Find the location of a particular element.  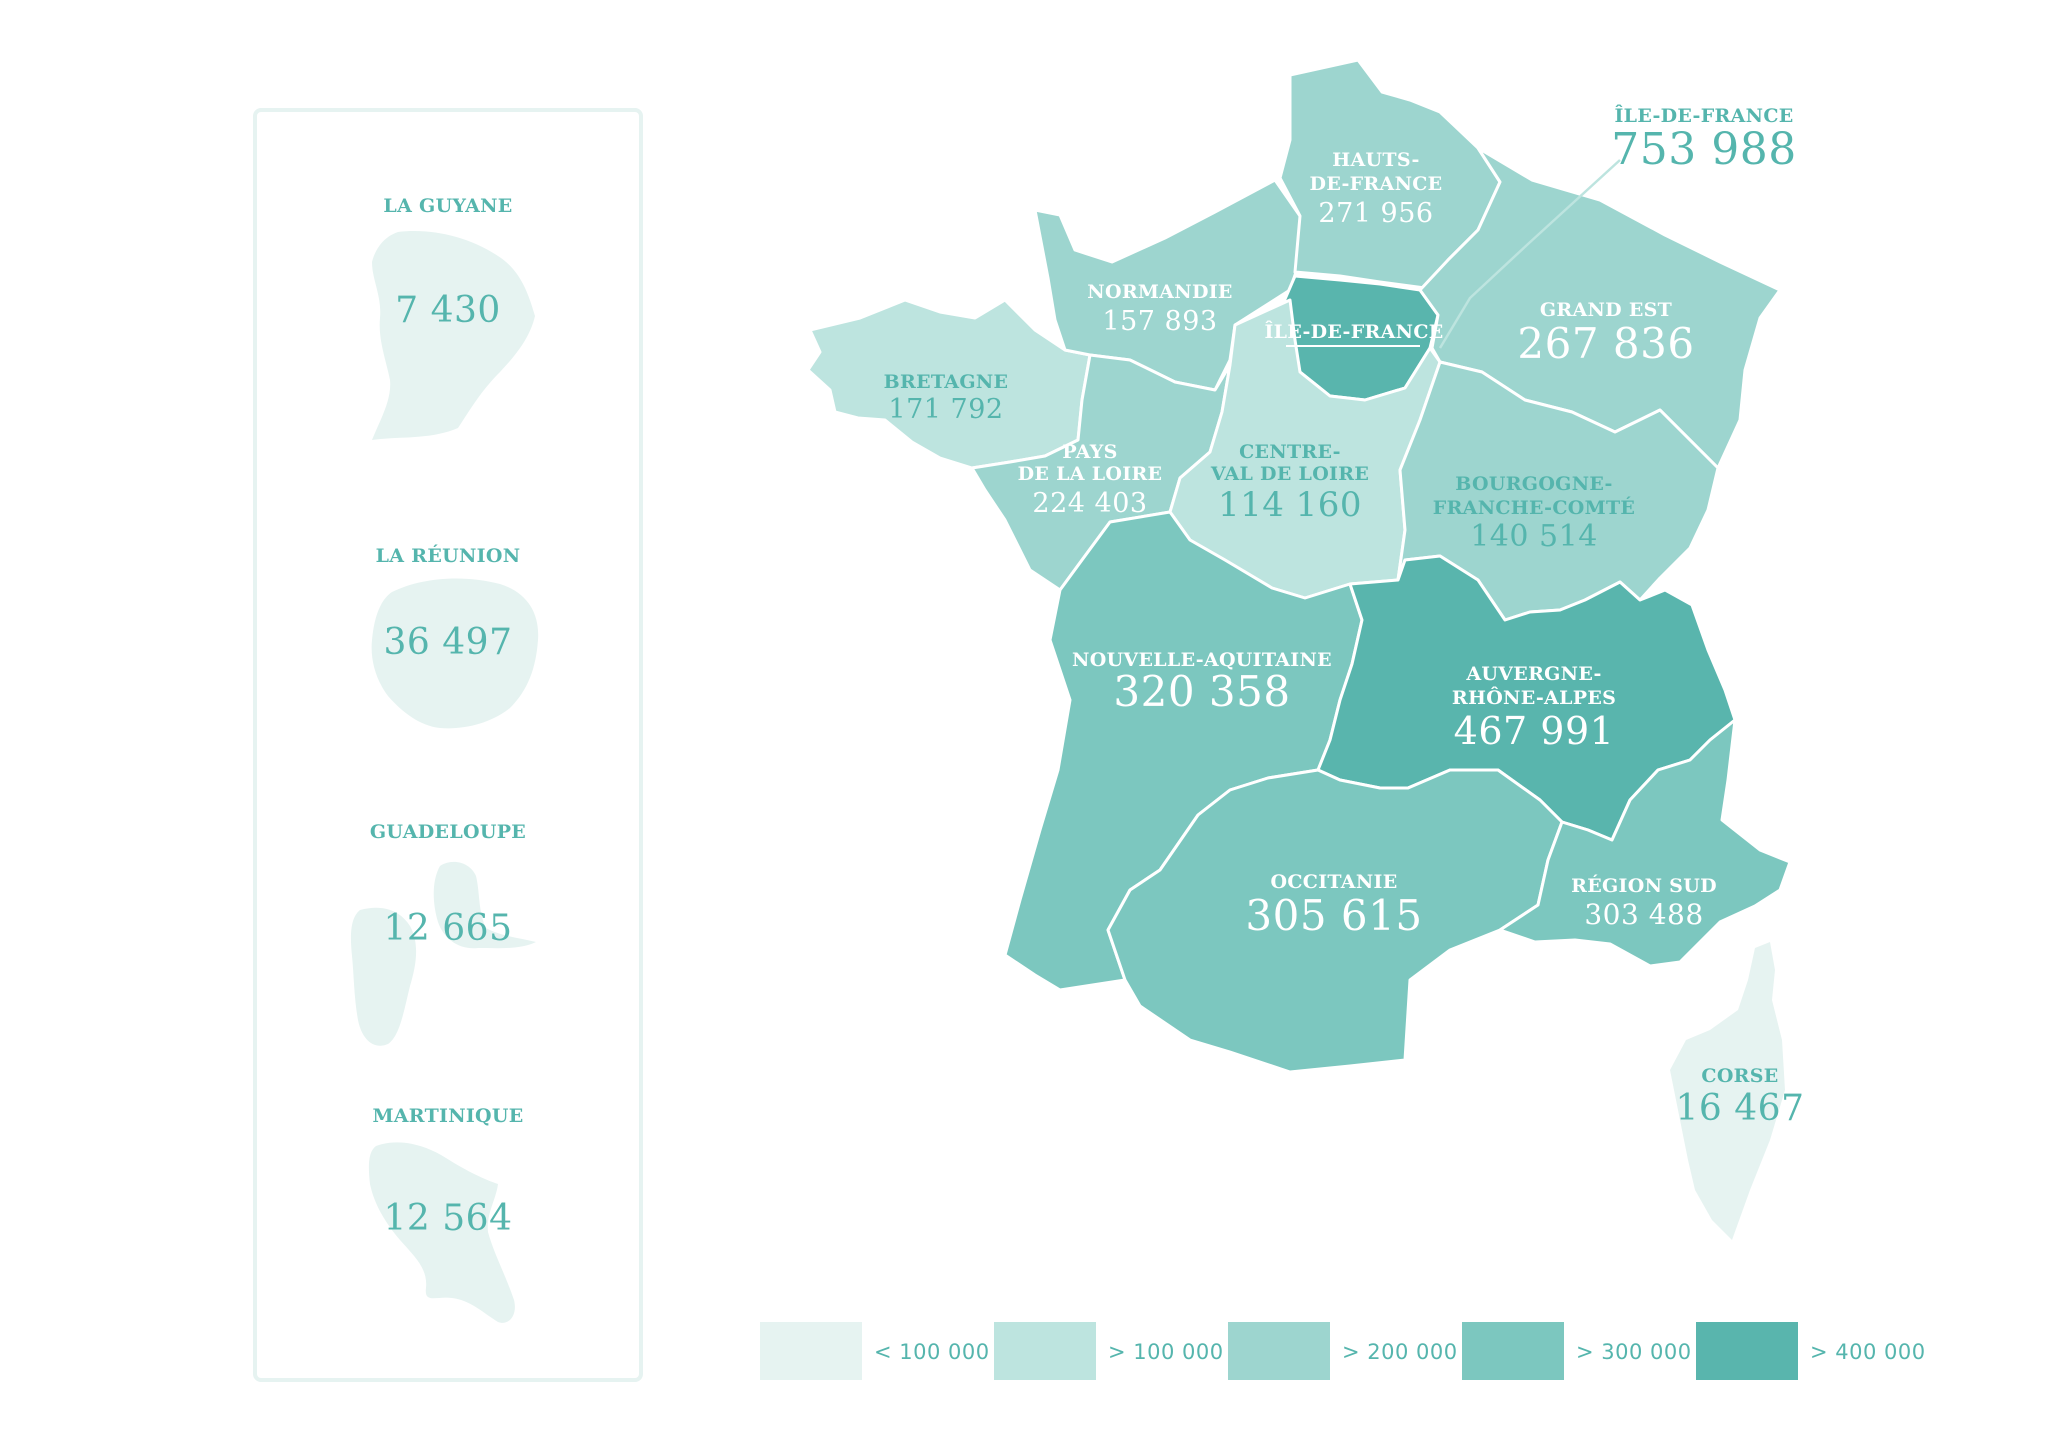

martinique-value: 12 564 is located at coordinates (448, 1218).